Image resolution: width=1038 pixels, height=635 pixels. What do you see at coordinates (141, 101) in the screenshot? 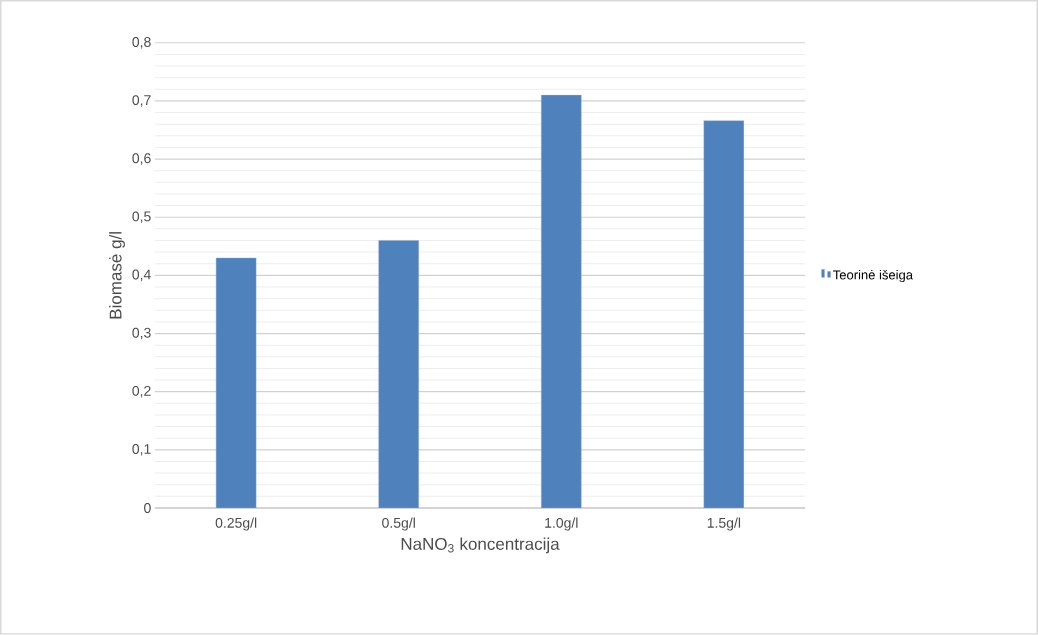
I see `y-tick-label: 0,7` at bounding box center [141, 101].